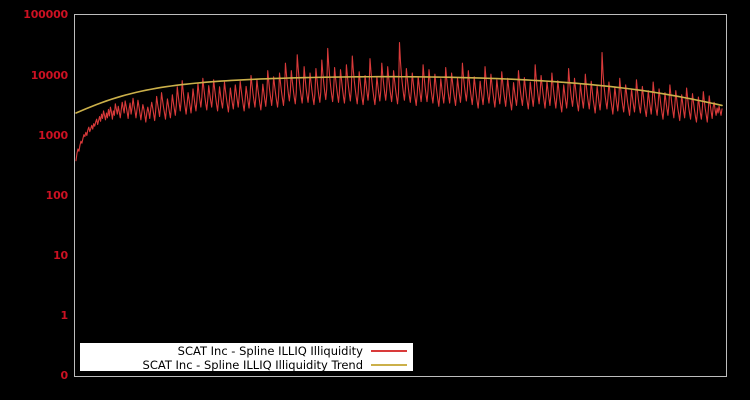  I want to click on y-axis: 100000 10000 1000 100 10 1 0, so click(34, 200).